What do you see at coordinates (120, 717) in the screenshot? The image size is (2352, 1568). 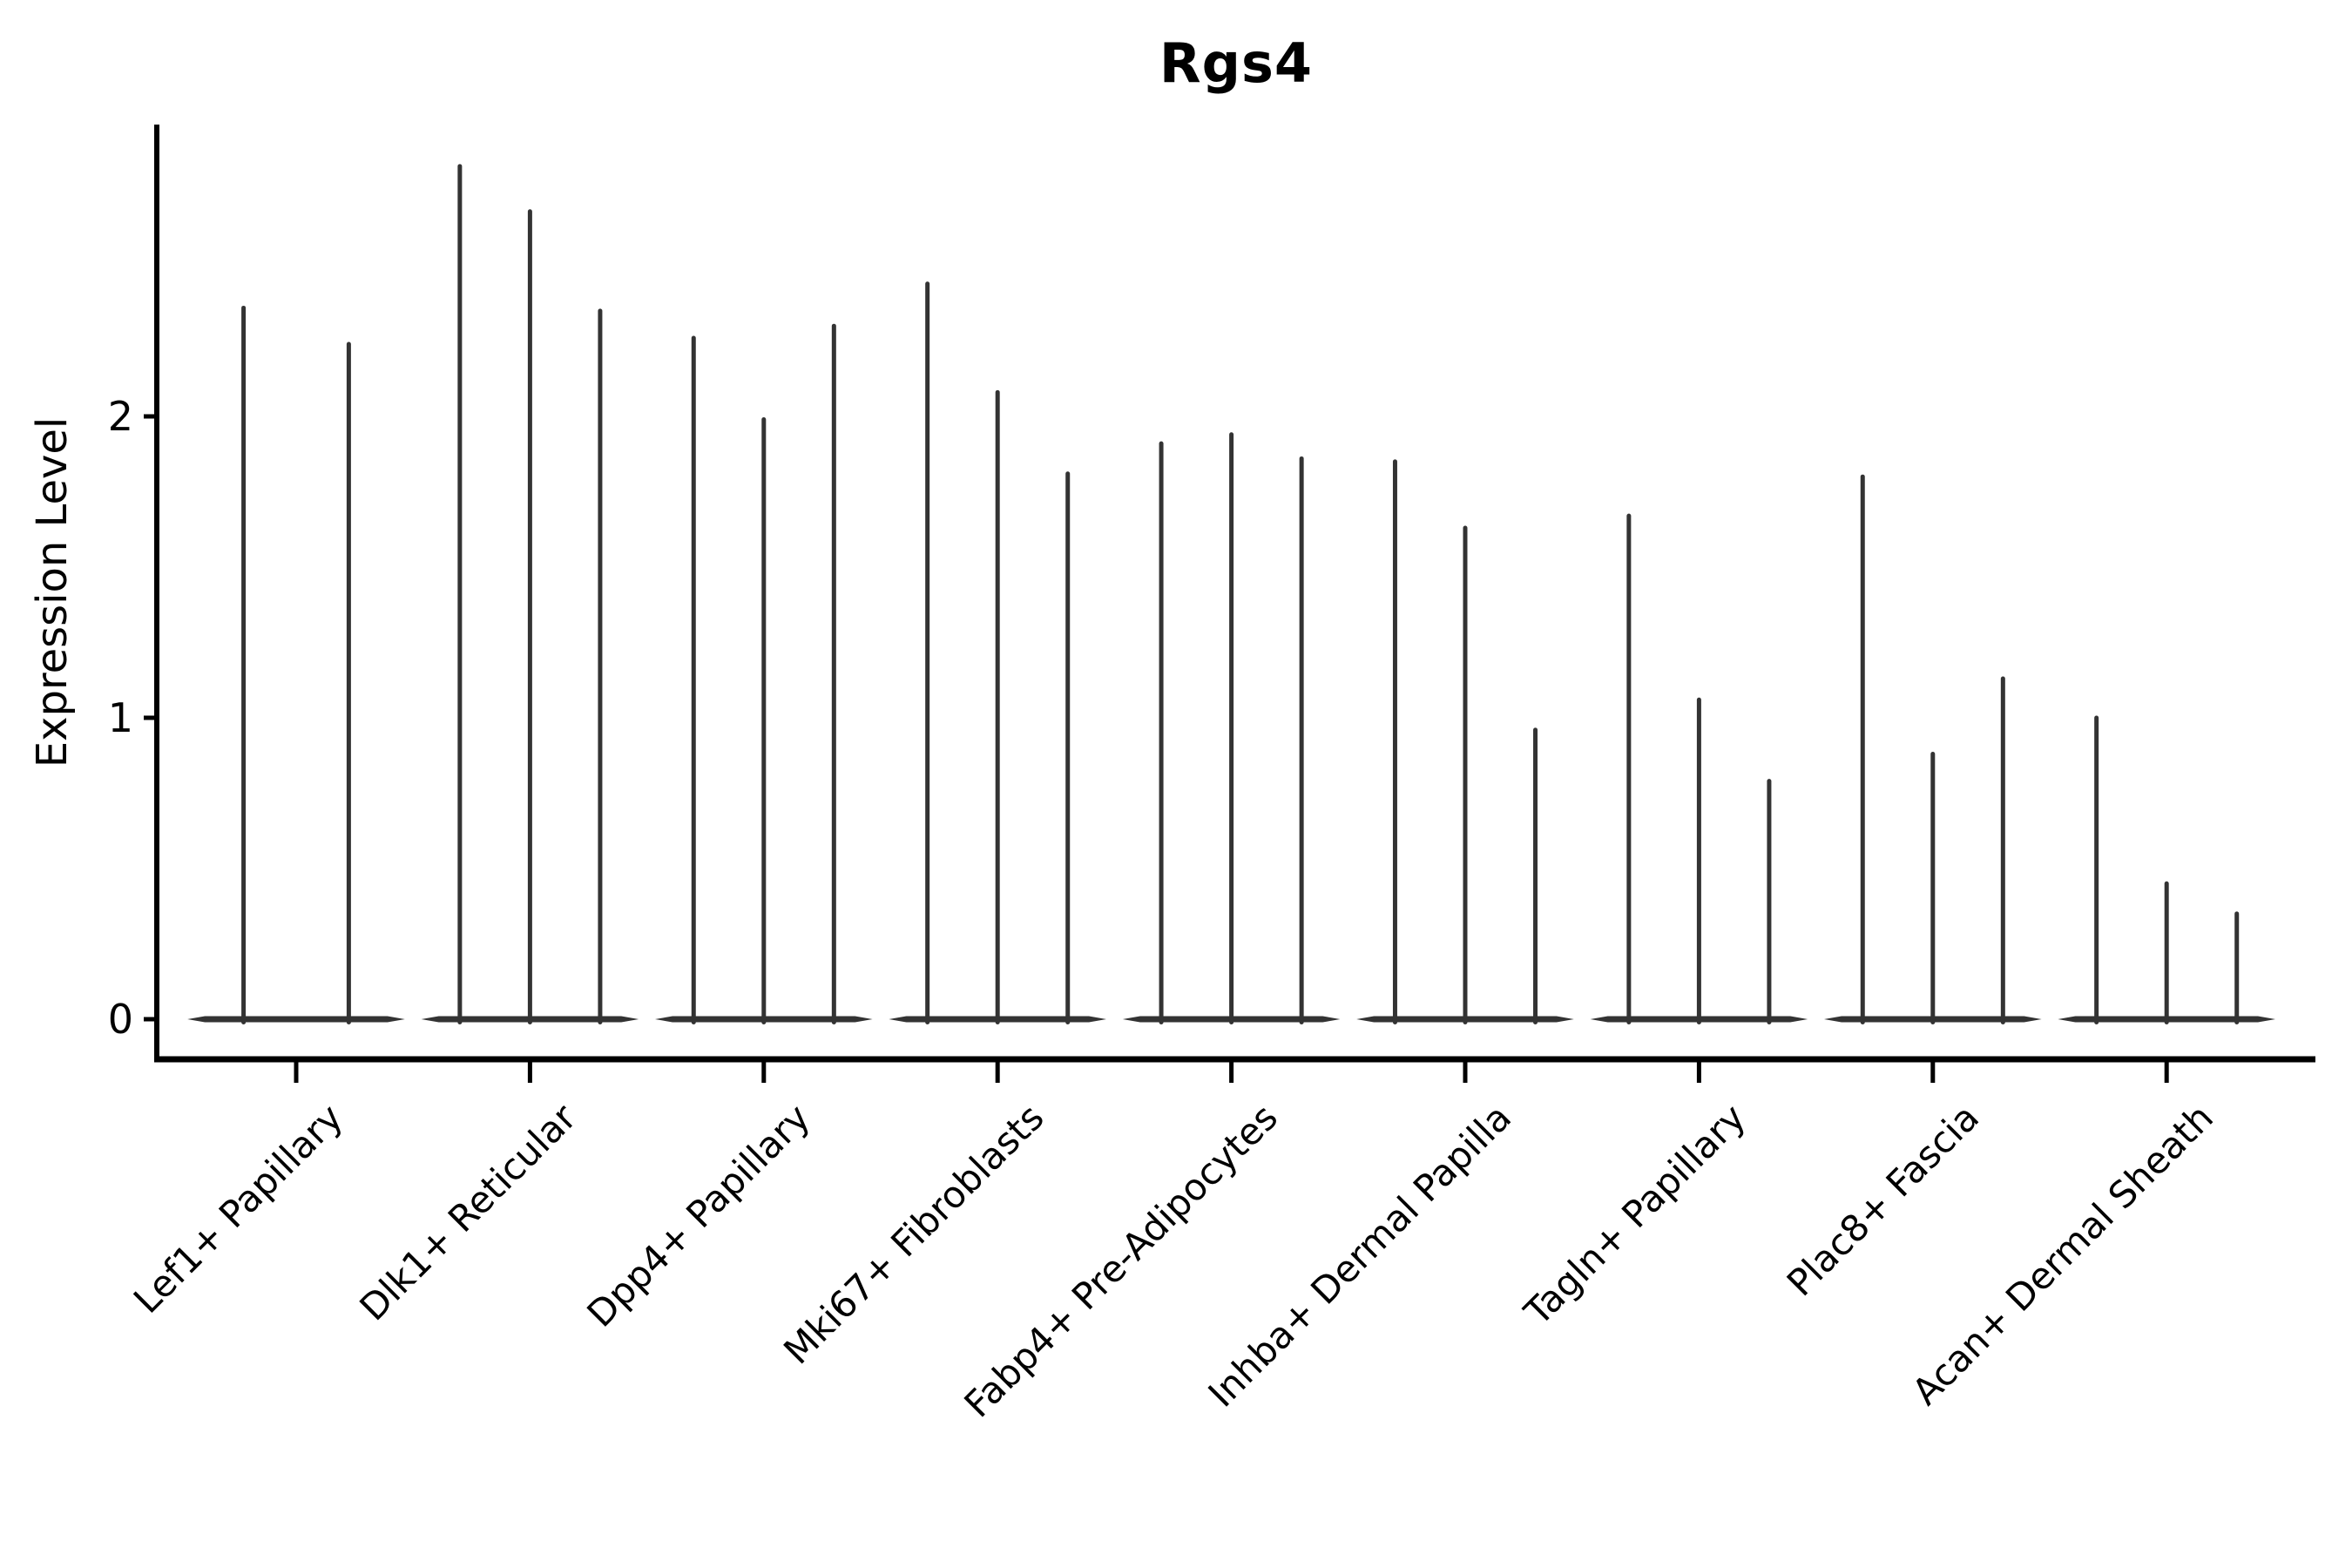 I see `y-tick-label: 1` at bounding box center [120, 717].